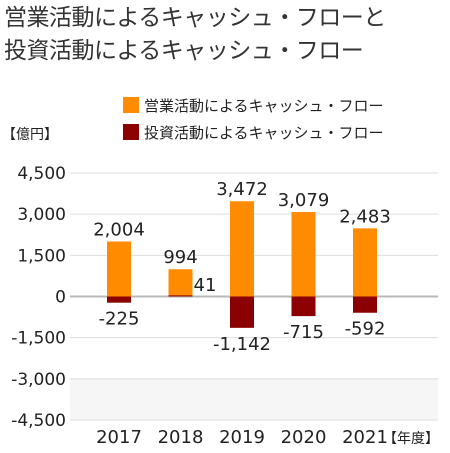 Image resolution: width=450 pixels, height=453 pixels. Describe the element at coordinates (41, 174) in the screenshot. I see `y-tick-label: 4,500` at that location.